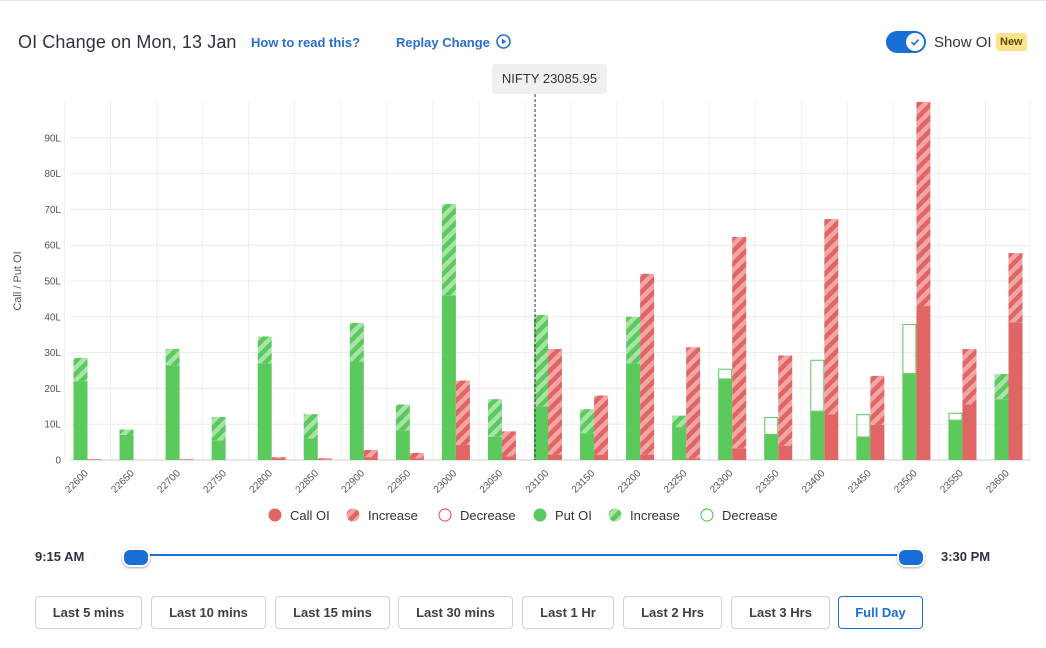 This screenshot has height=648, width=1046. I want to click on range-button-full-day: Full Day, so click(880, 612).